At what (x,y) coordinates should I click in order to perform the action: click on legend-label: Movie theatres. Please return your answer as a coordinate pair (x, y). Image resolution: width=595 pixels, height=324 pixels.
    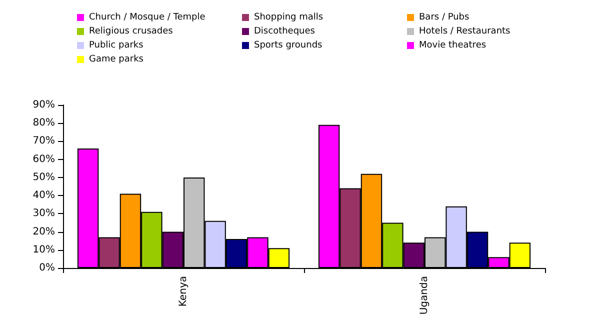
    Looking at the image, I should click on (452, 45).